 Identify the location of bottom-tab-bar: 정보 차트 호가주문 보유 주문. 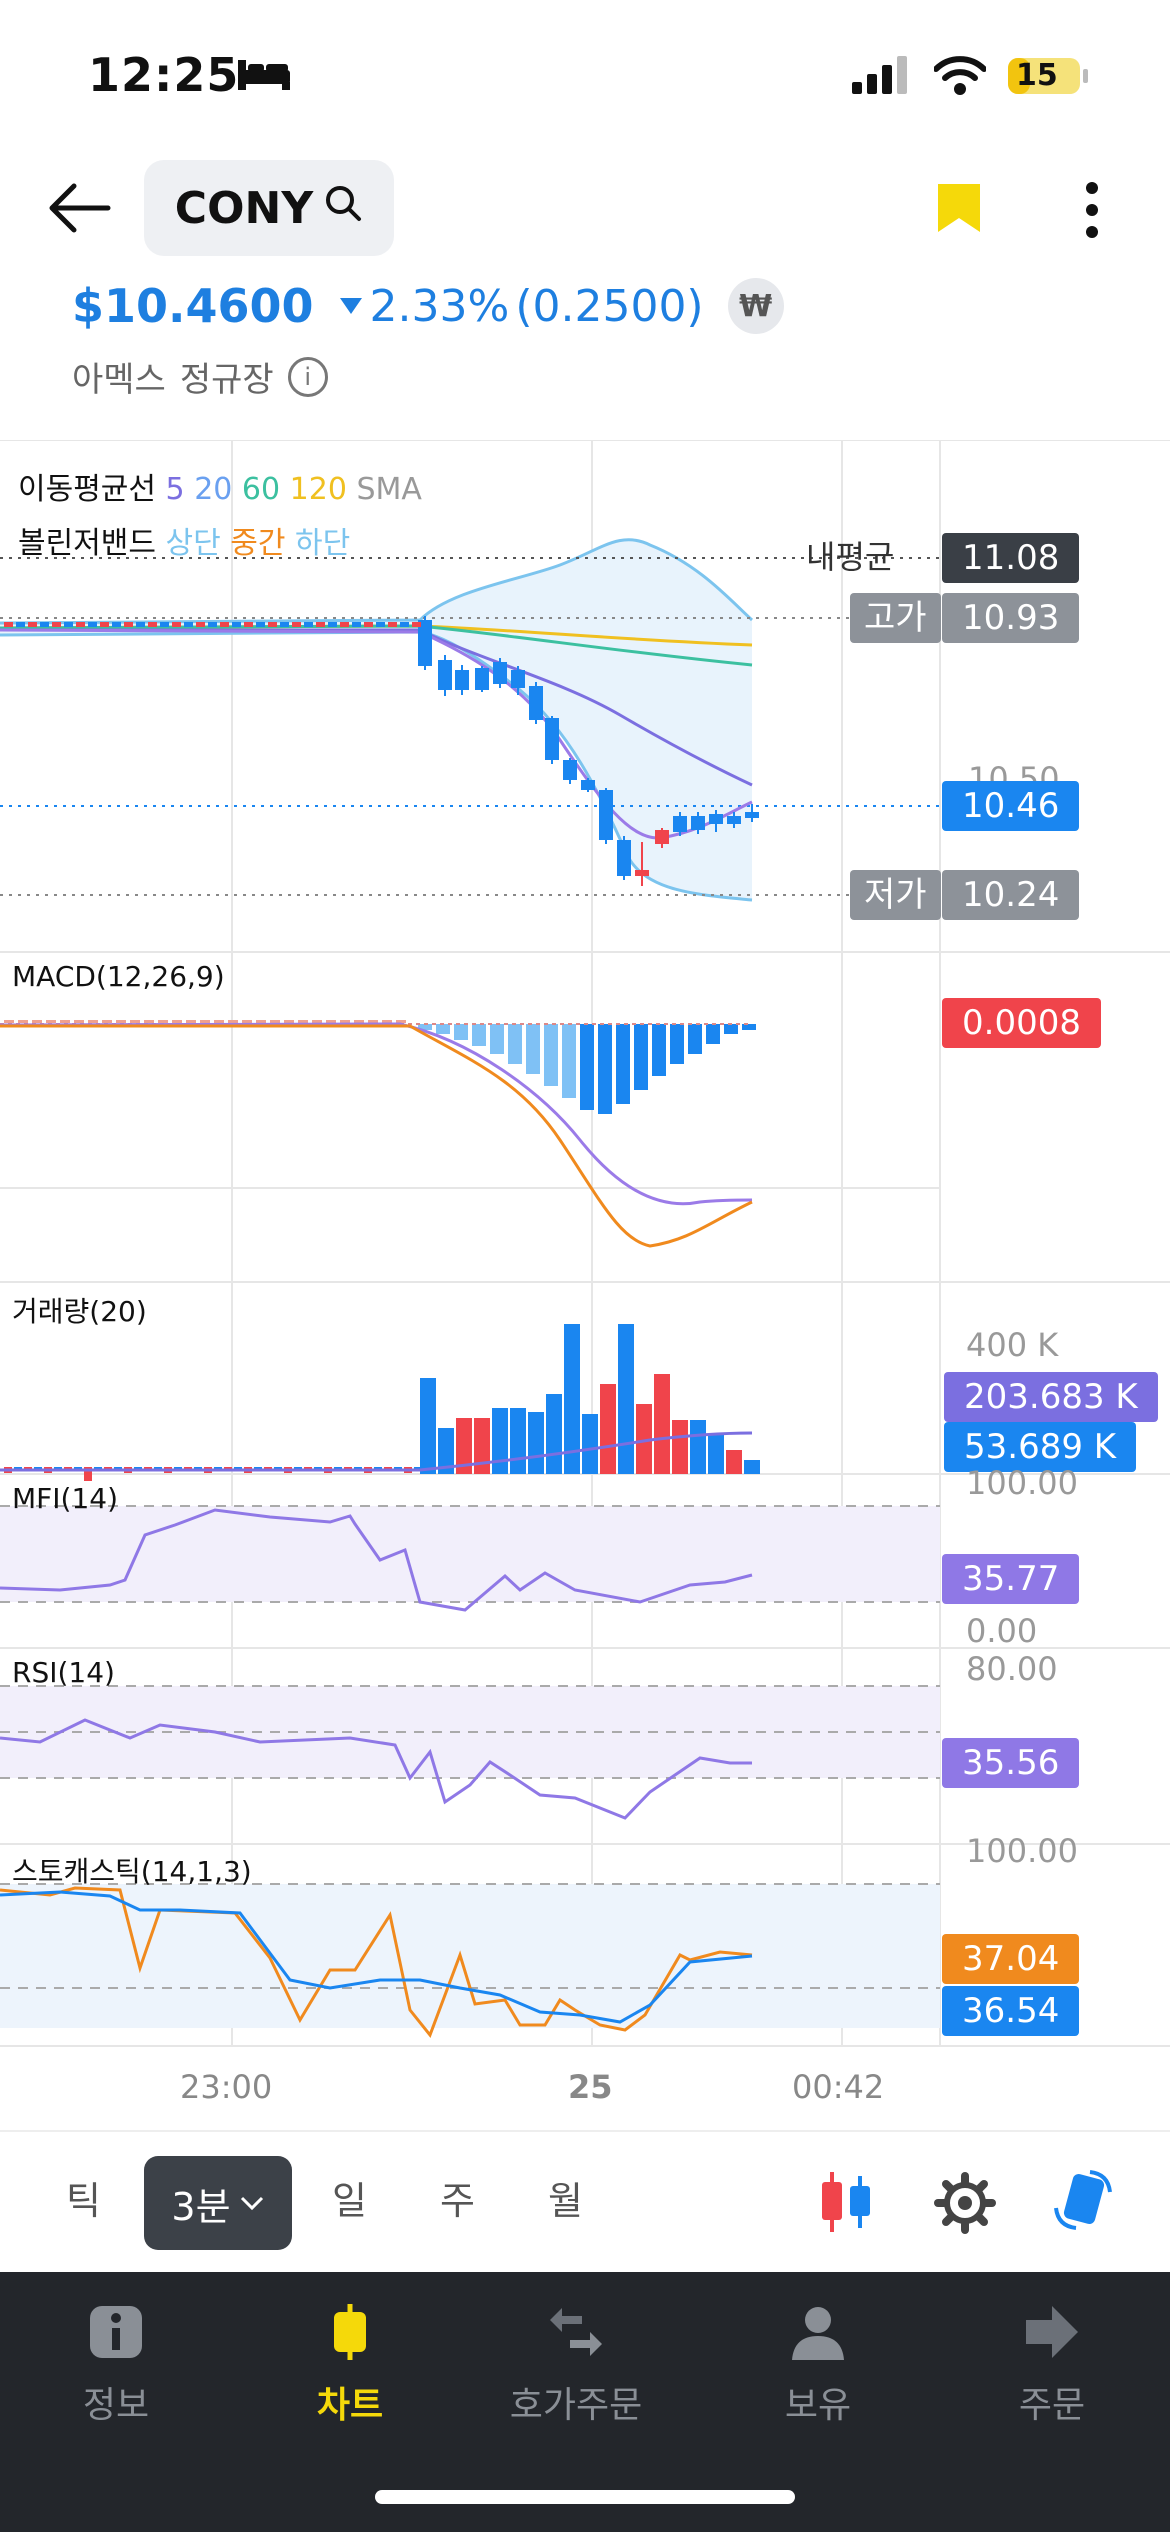
(585, 2402).